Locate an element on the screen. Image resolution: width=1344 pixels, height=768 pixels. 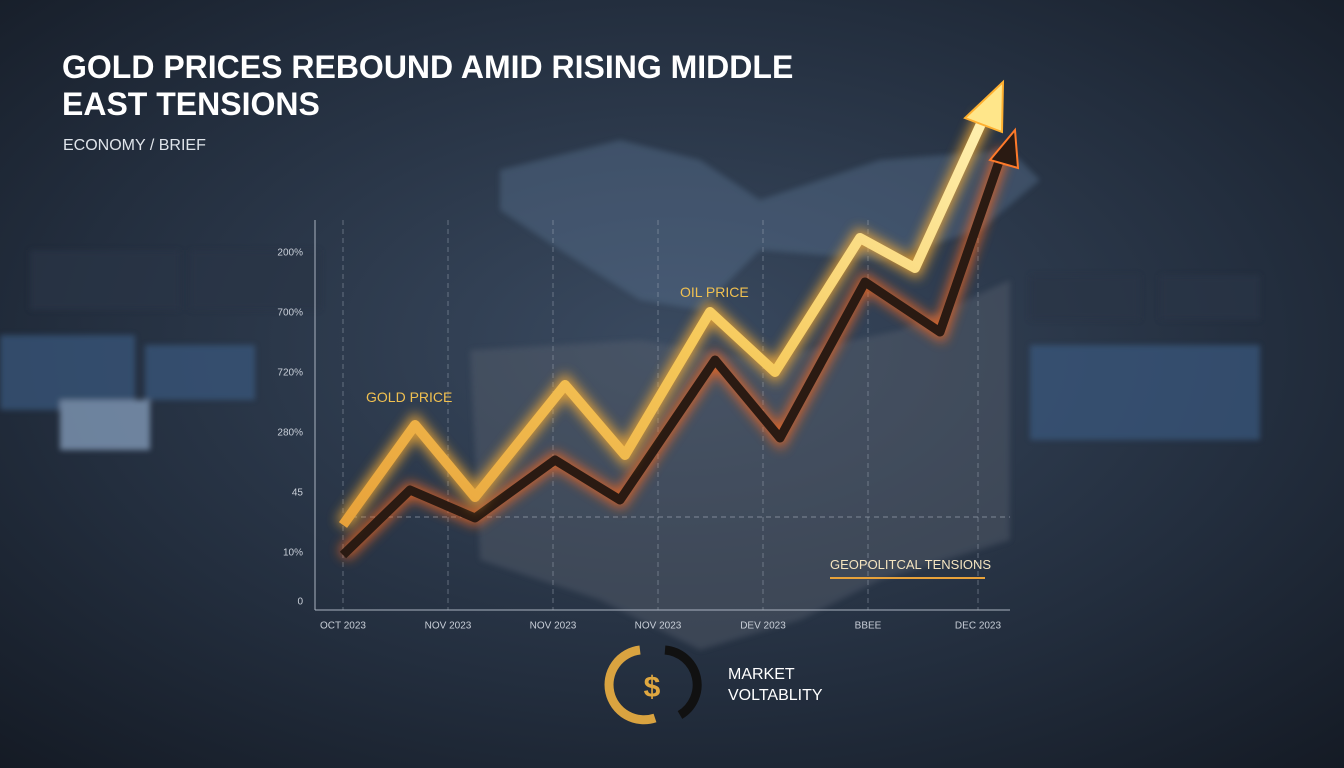
oil-arrow is located at coordinates (1004, 148).